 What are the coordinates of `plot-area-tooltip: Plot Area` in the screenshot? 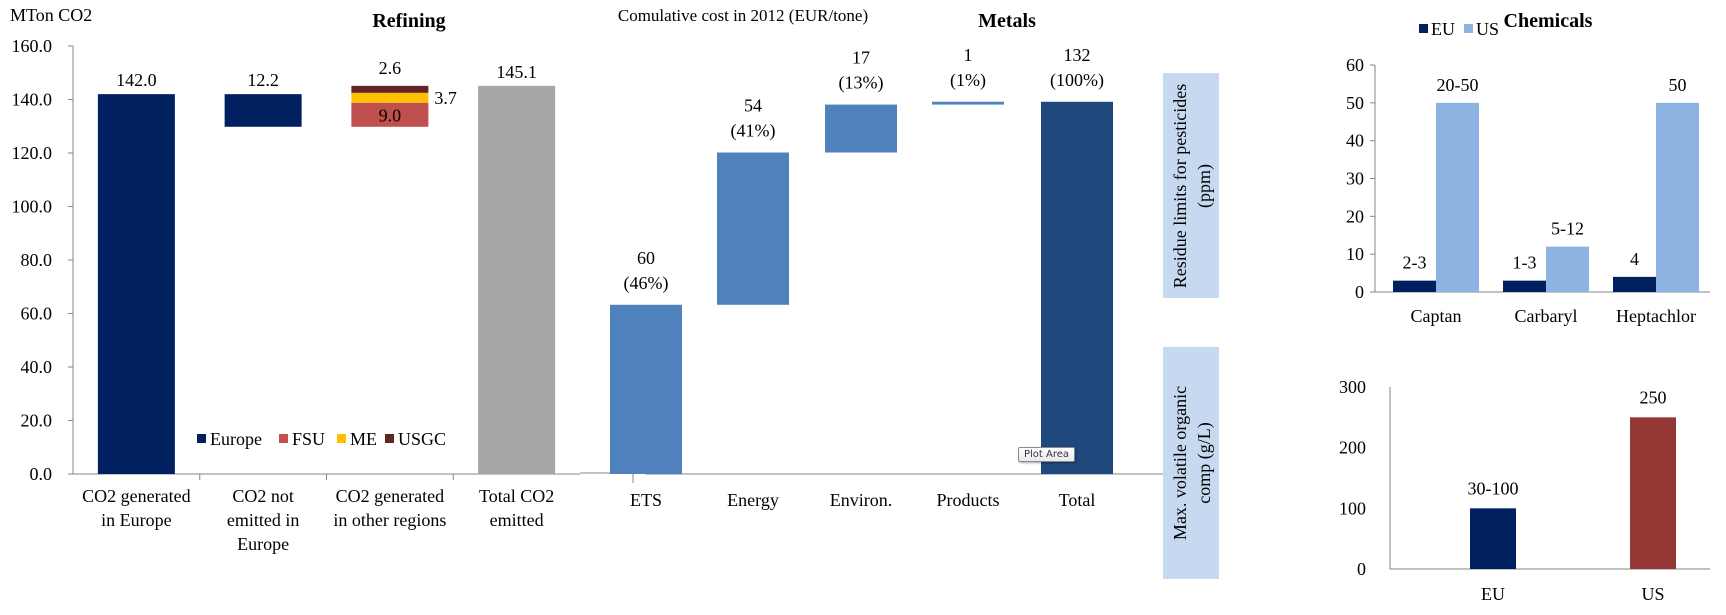 It's located at (1047, 454).